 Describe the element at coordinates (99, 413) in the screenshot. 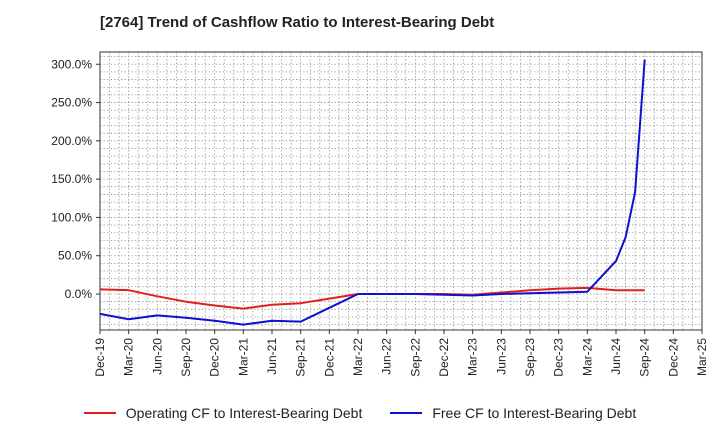

I see `legend-swatch-operating-cf` at that location.